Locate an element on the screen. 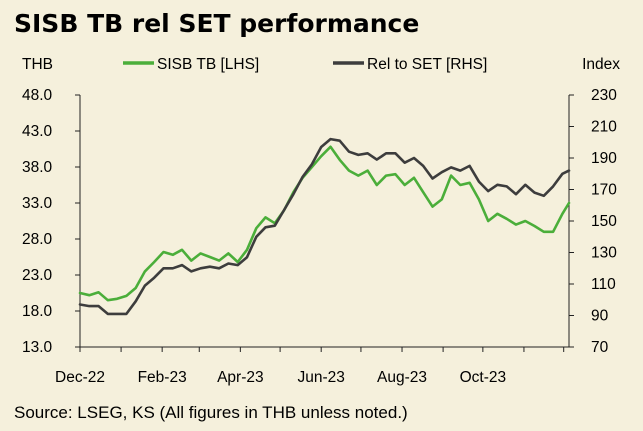 The width and height of the screenshot is (643, 431). left-tick-label: 23.0 is located at coordinates (37, 275).